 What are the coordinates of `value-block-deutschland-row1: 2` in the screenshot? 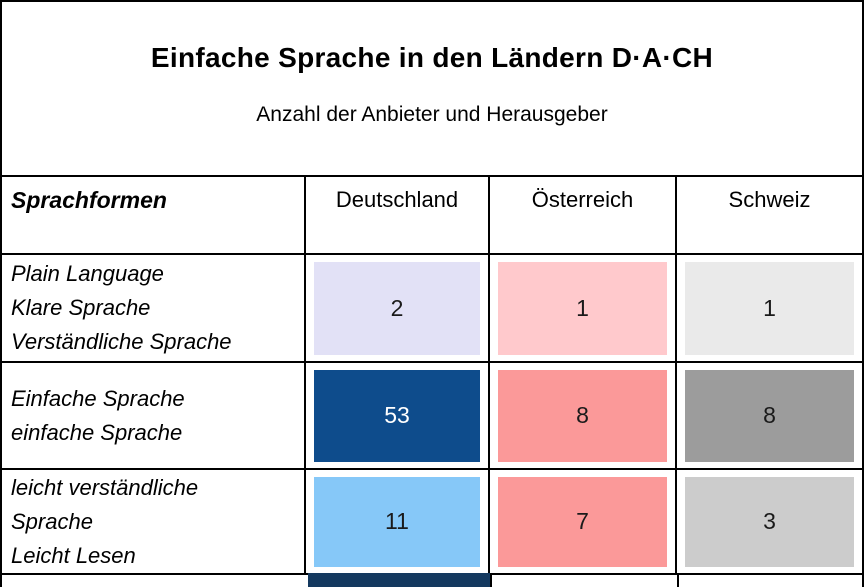 It's located at (397, 308).